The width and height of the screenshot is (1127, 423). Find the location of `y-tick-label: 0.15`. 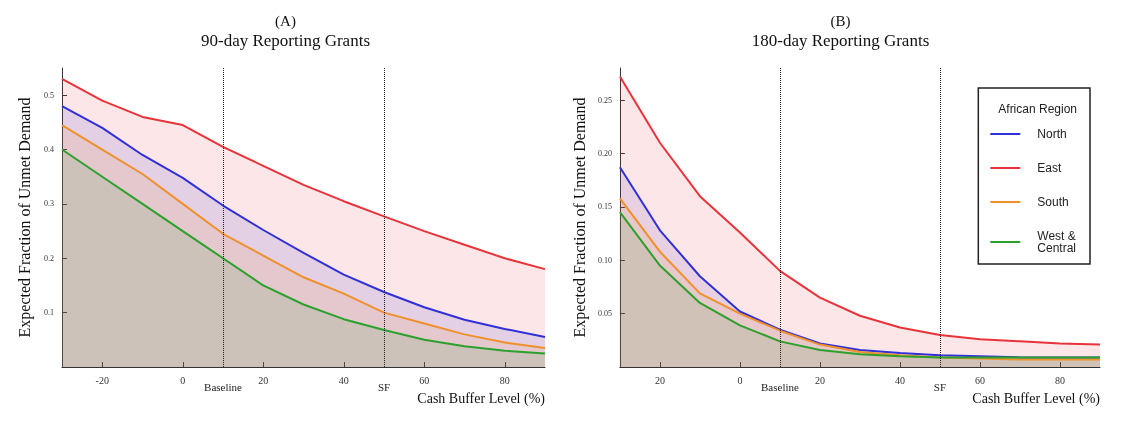

y-tick-label: 0.15 is located at coordinates (604, 207).